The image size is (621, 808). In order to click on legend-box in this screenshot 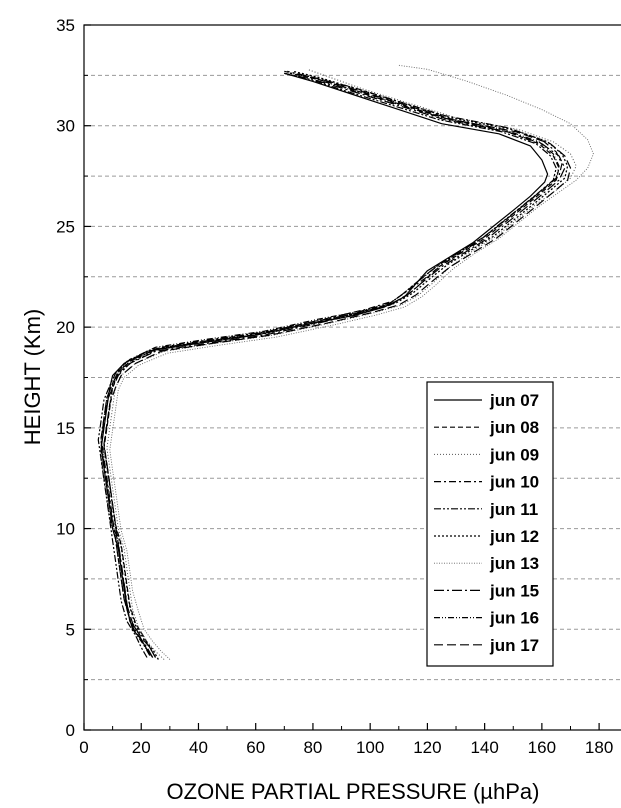, I will do `click(490, 524)`.